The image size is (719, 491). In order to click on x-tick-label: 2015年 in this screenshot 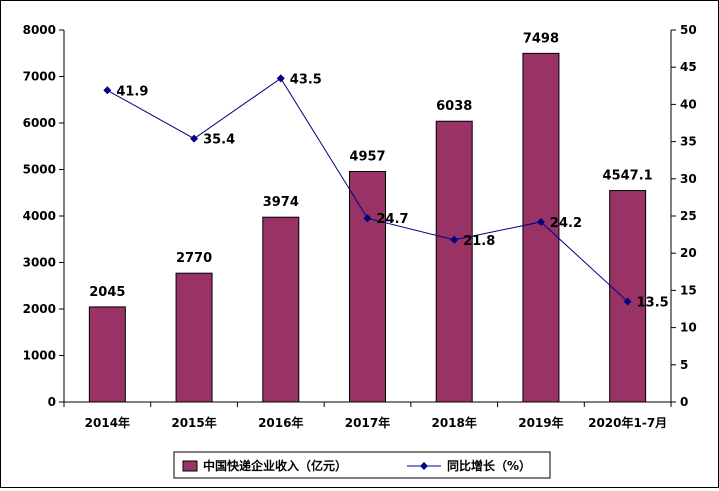, I will do `click(193, 422)`.